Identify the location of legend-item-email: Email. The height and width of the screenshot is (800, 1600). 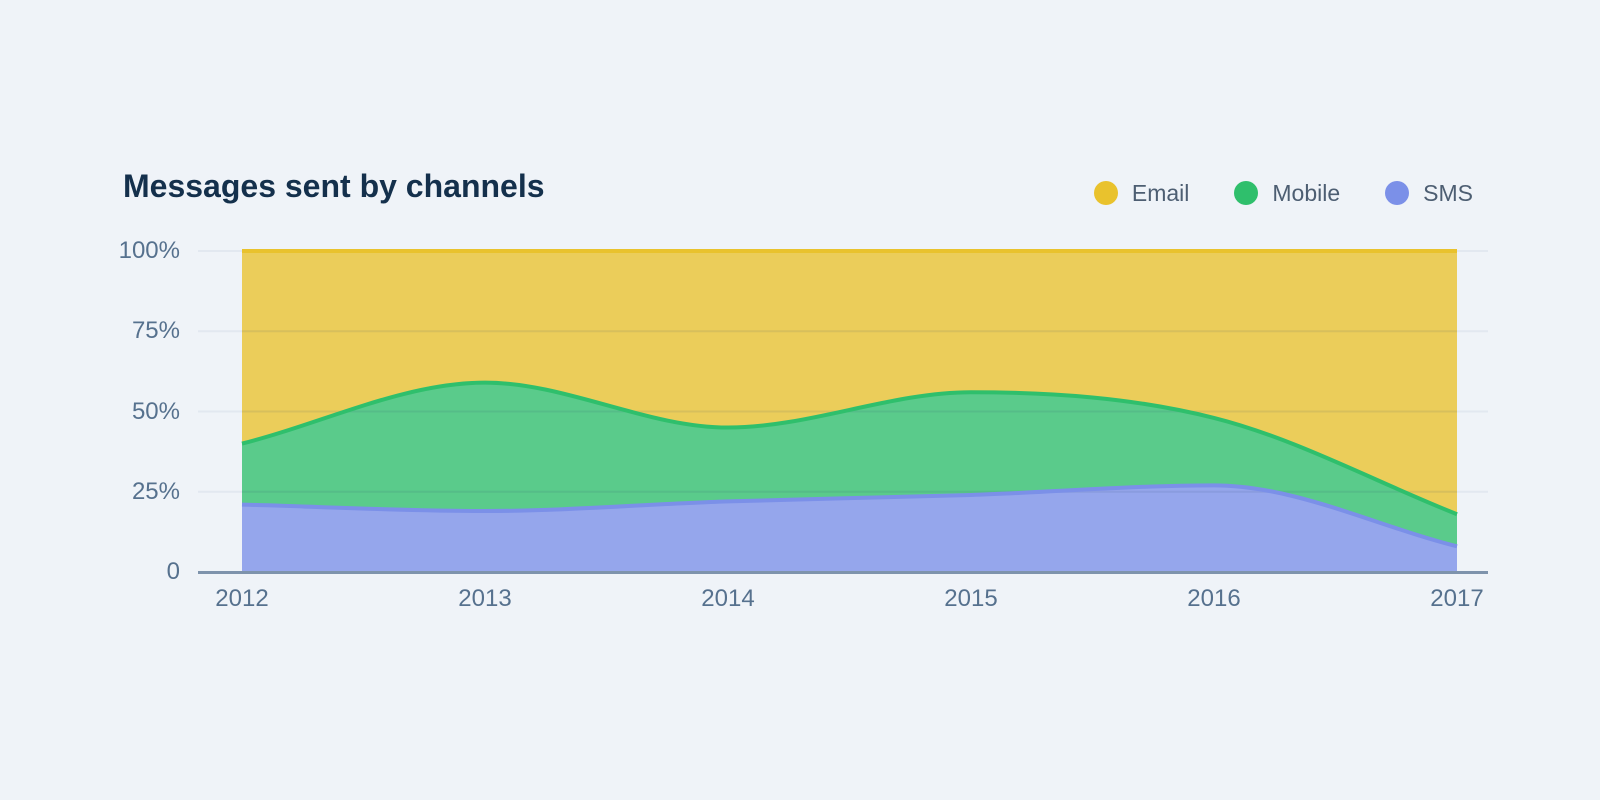
(1141, 193).